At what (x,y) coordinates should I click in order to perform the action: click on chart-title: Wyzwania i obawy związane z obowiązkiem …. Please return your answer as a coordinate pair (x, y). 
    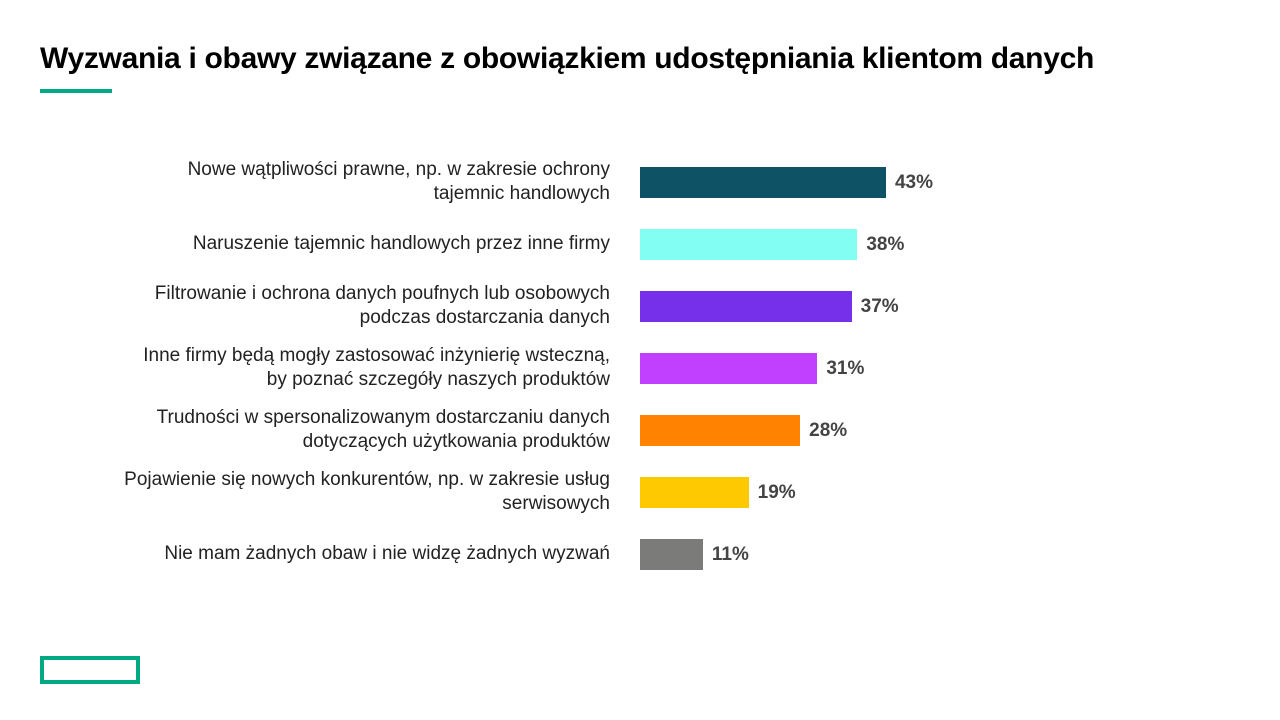
    Looking at the image, I should click on (567, 58).